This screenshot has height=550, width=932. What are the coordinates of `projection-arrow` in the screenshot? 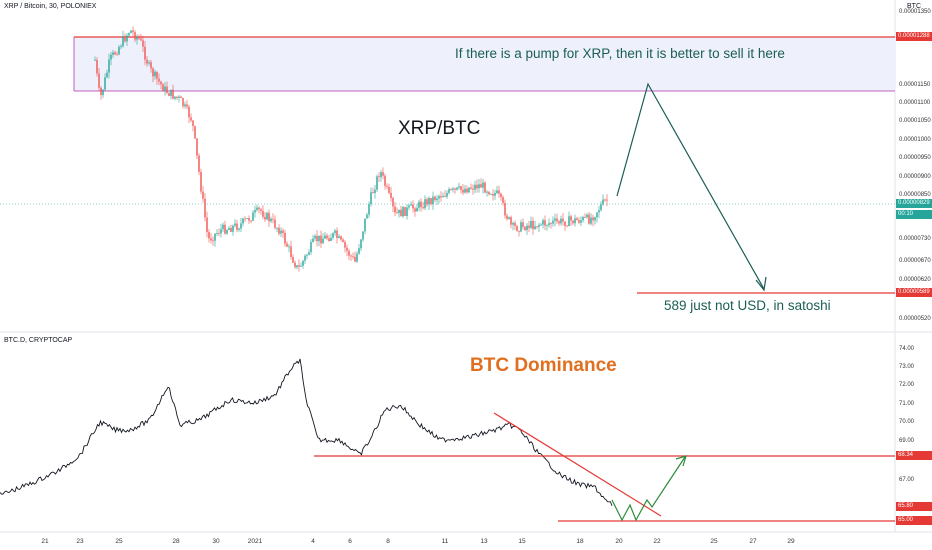 It's located at (690, 186).